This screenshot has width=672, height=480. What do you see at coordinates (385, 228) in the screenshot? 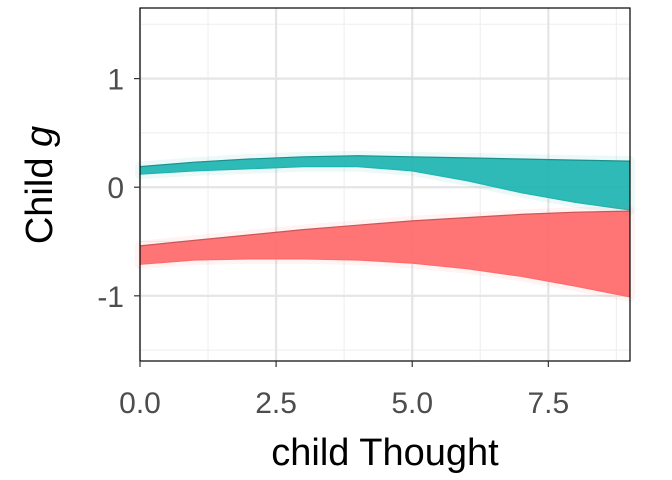
I see `series-1-upper-edge` at bounding box center [385, 228].